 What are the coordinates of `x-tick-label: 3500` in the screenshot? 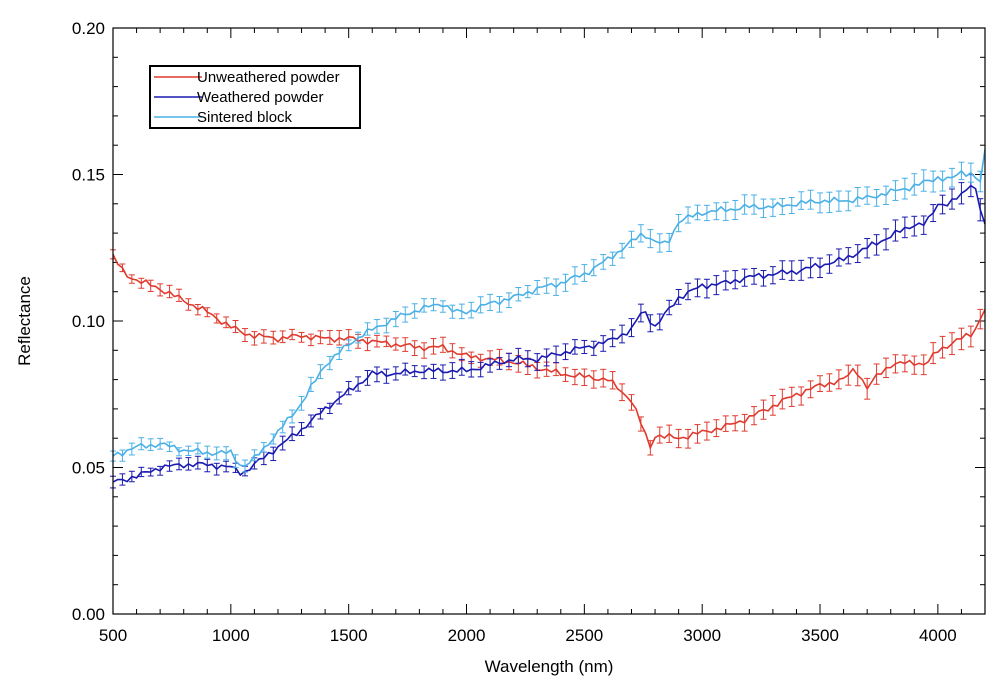 It's located at (820, 635).